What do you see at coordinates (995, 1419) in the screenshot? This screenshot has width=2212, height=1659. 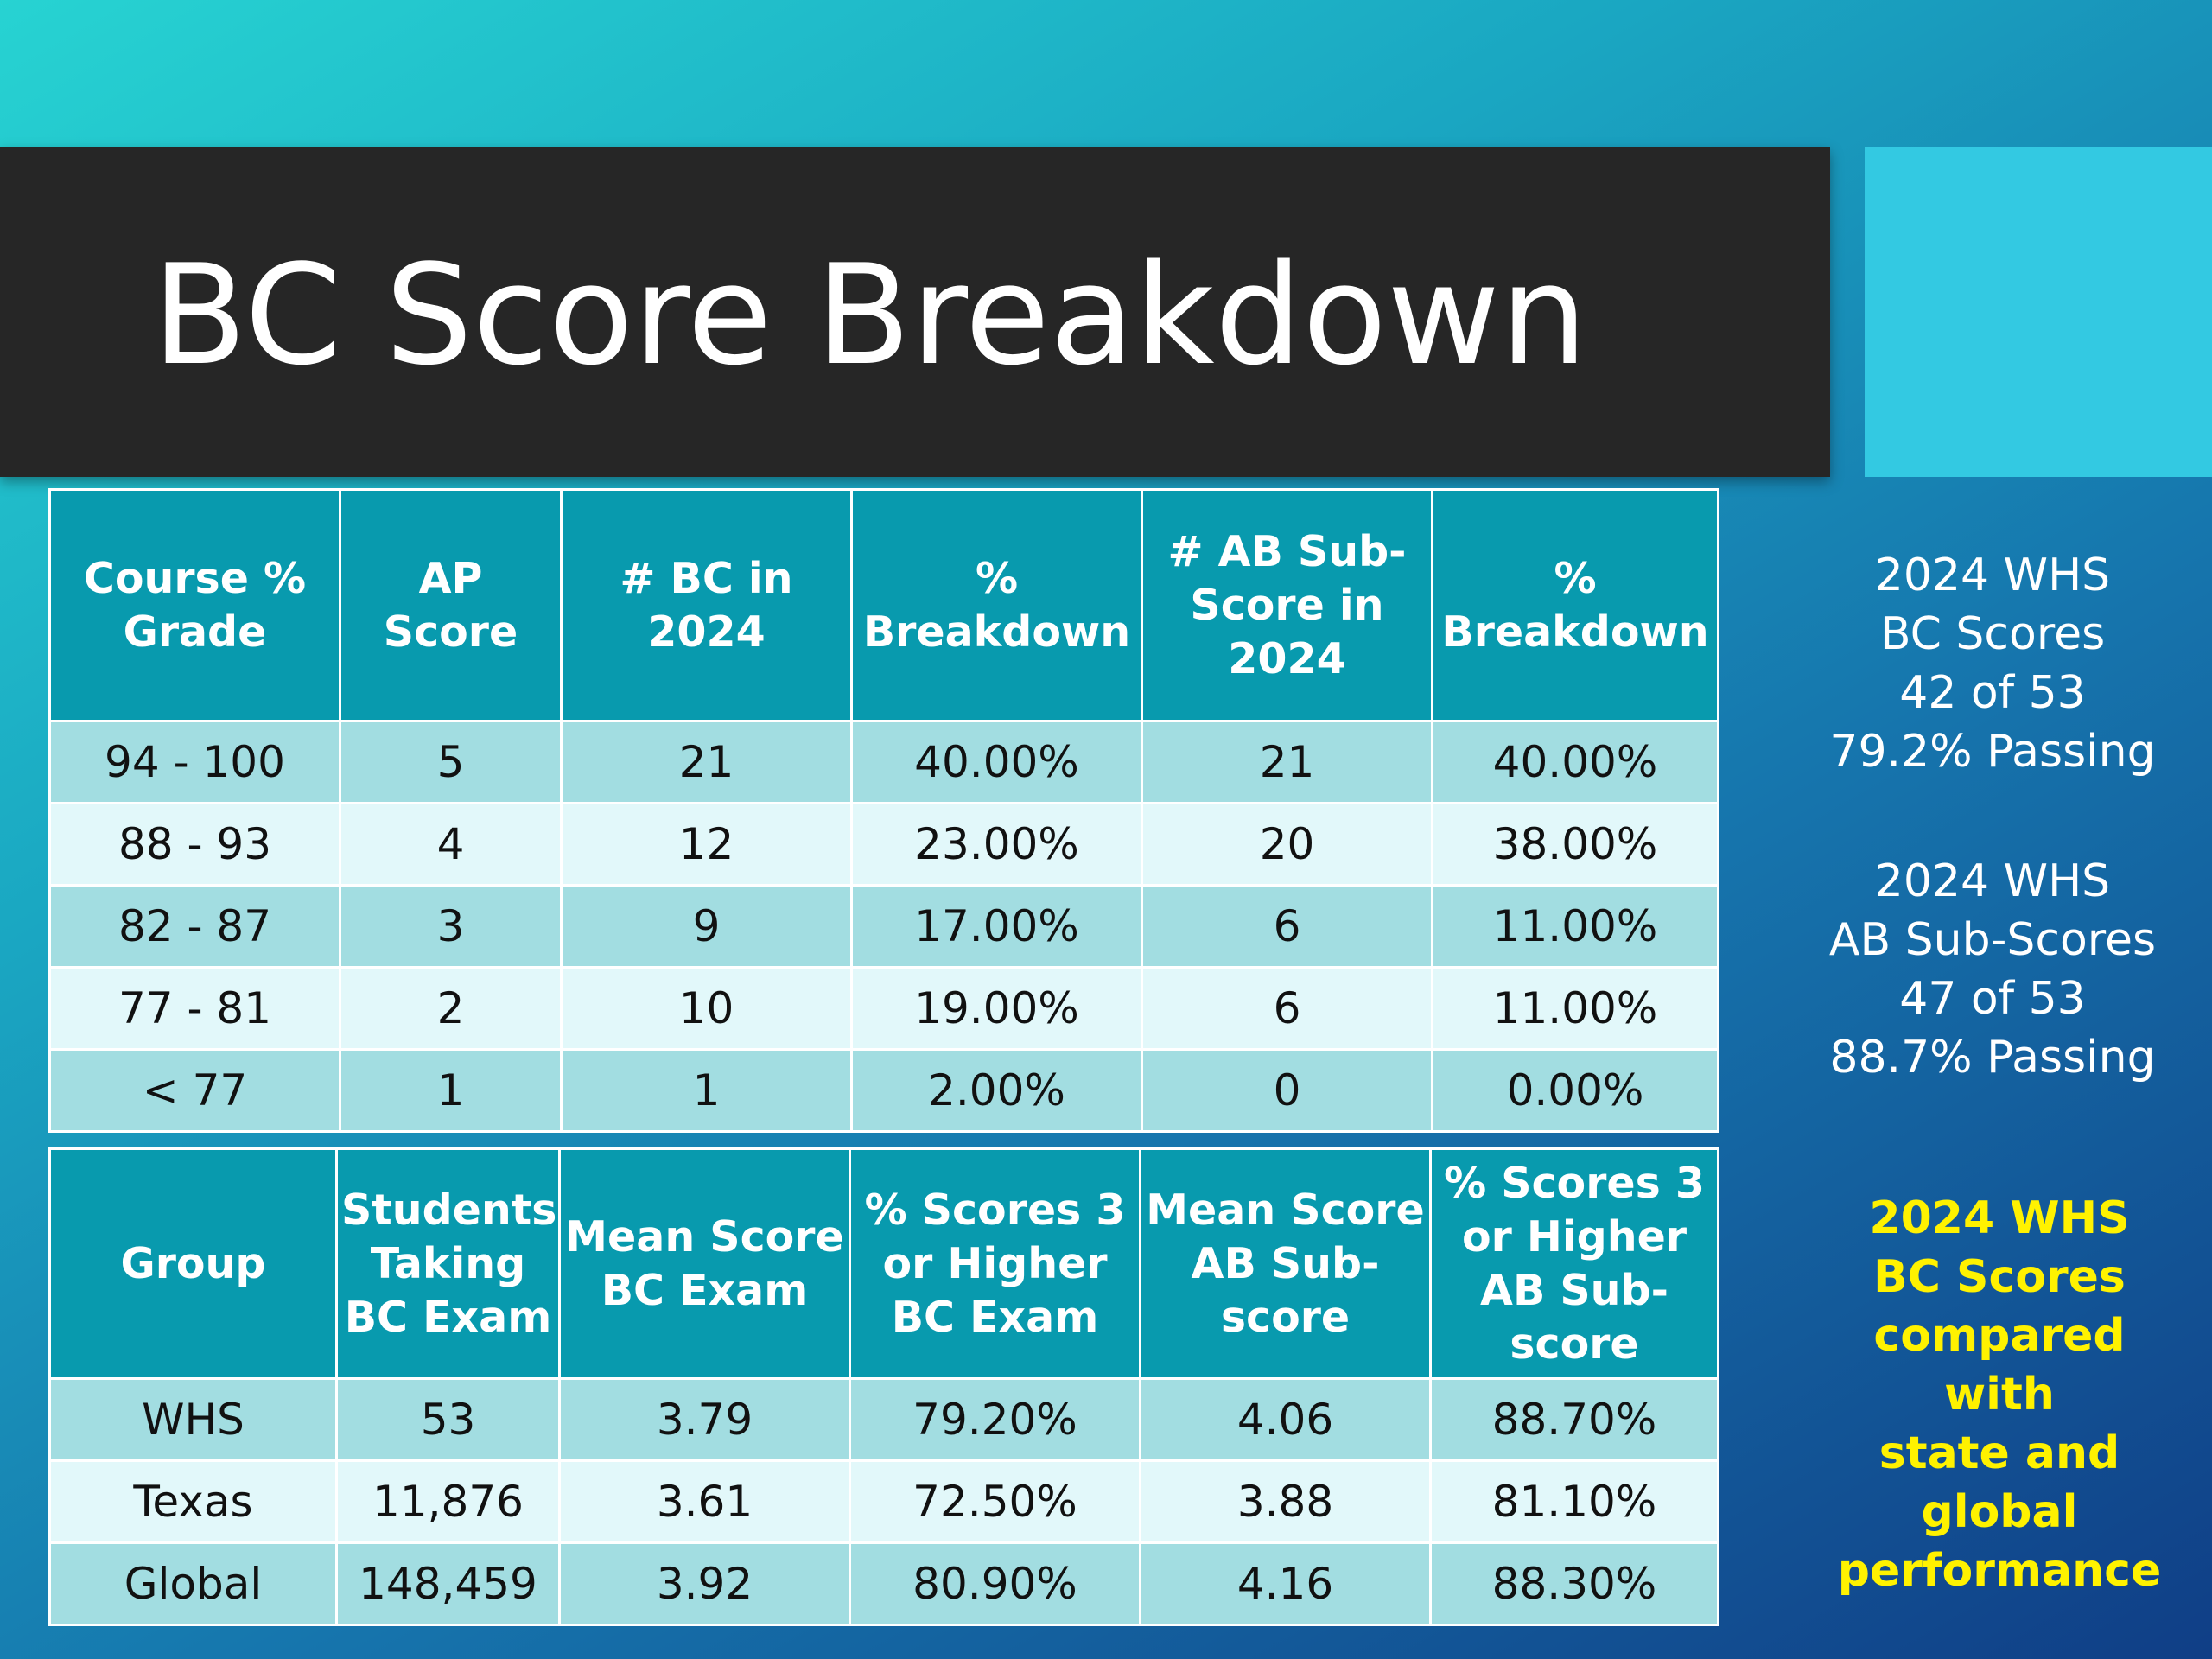 I see `table-cell: 79.20%` at bounding box center [995, 1419].